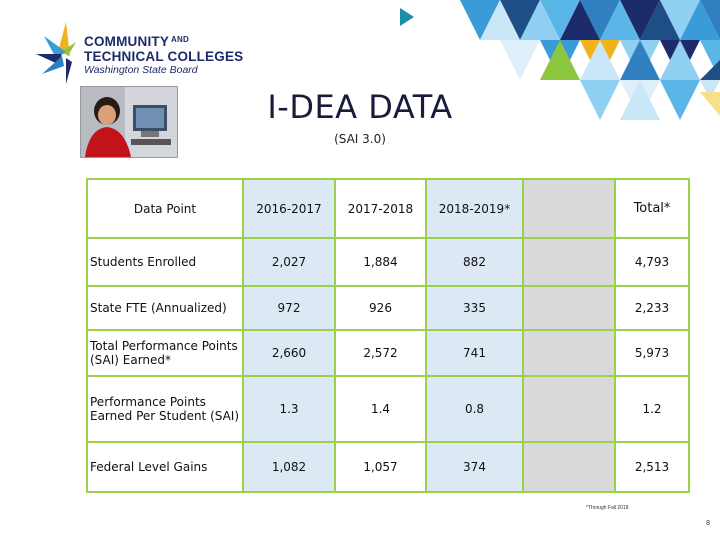 The image size is (720, 540). I want to click on header-data-point: Data Point, so click(164, 208).